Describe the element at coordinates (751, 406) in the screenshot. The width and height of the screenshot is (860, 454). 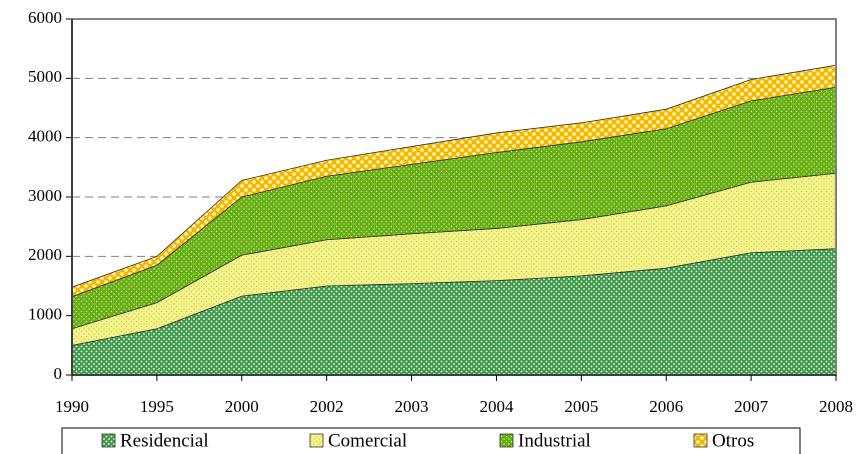
I see `x-tick-label: 2007` at that location.